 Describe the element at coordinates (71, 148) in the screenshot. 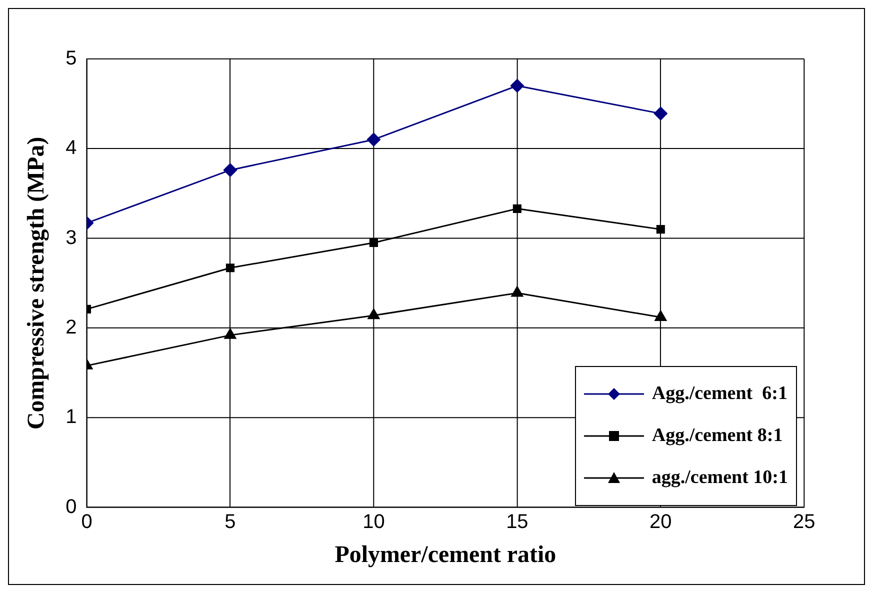

I see `y-tick-label: 4` at that location.